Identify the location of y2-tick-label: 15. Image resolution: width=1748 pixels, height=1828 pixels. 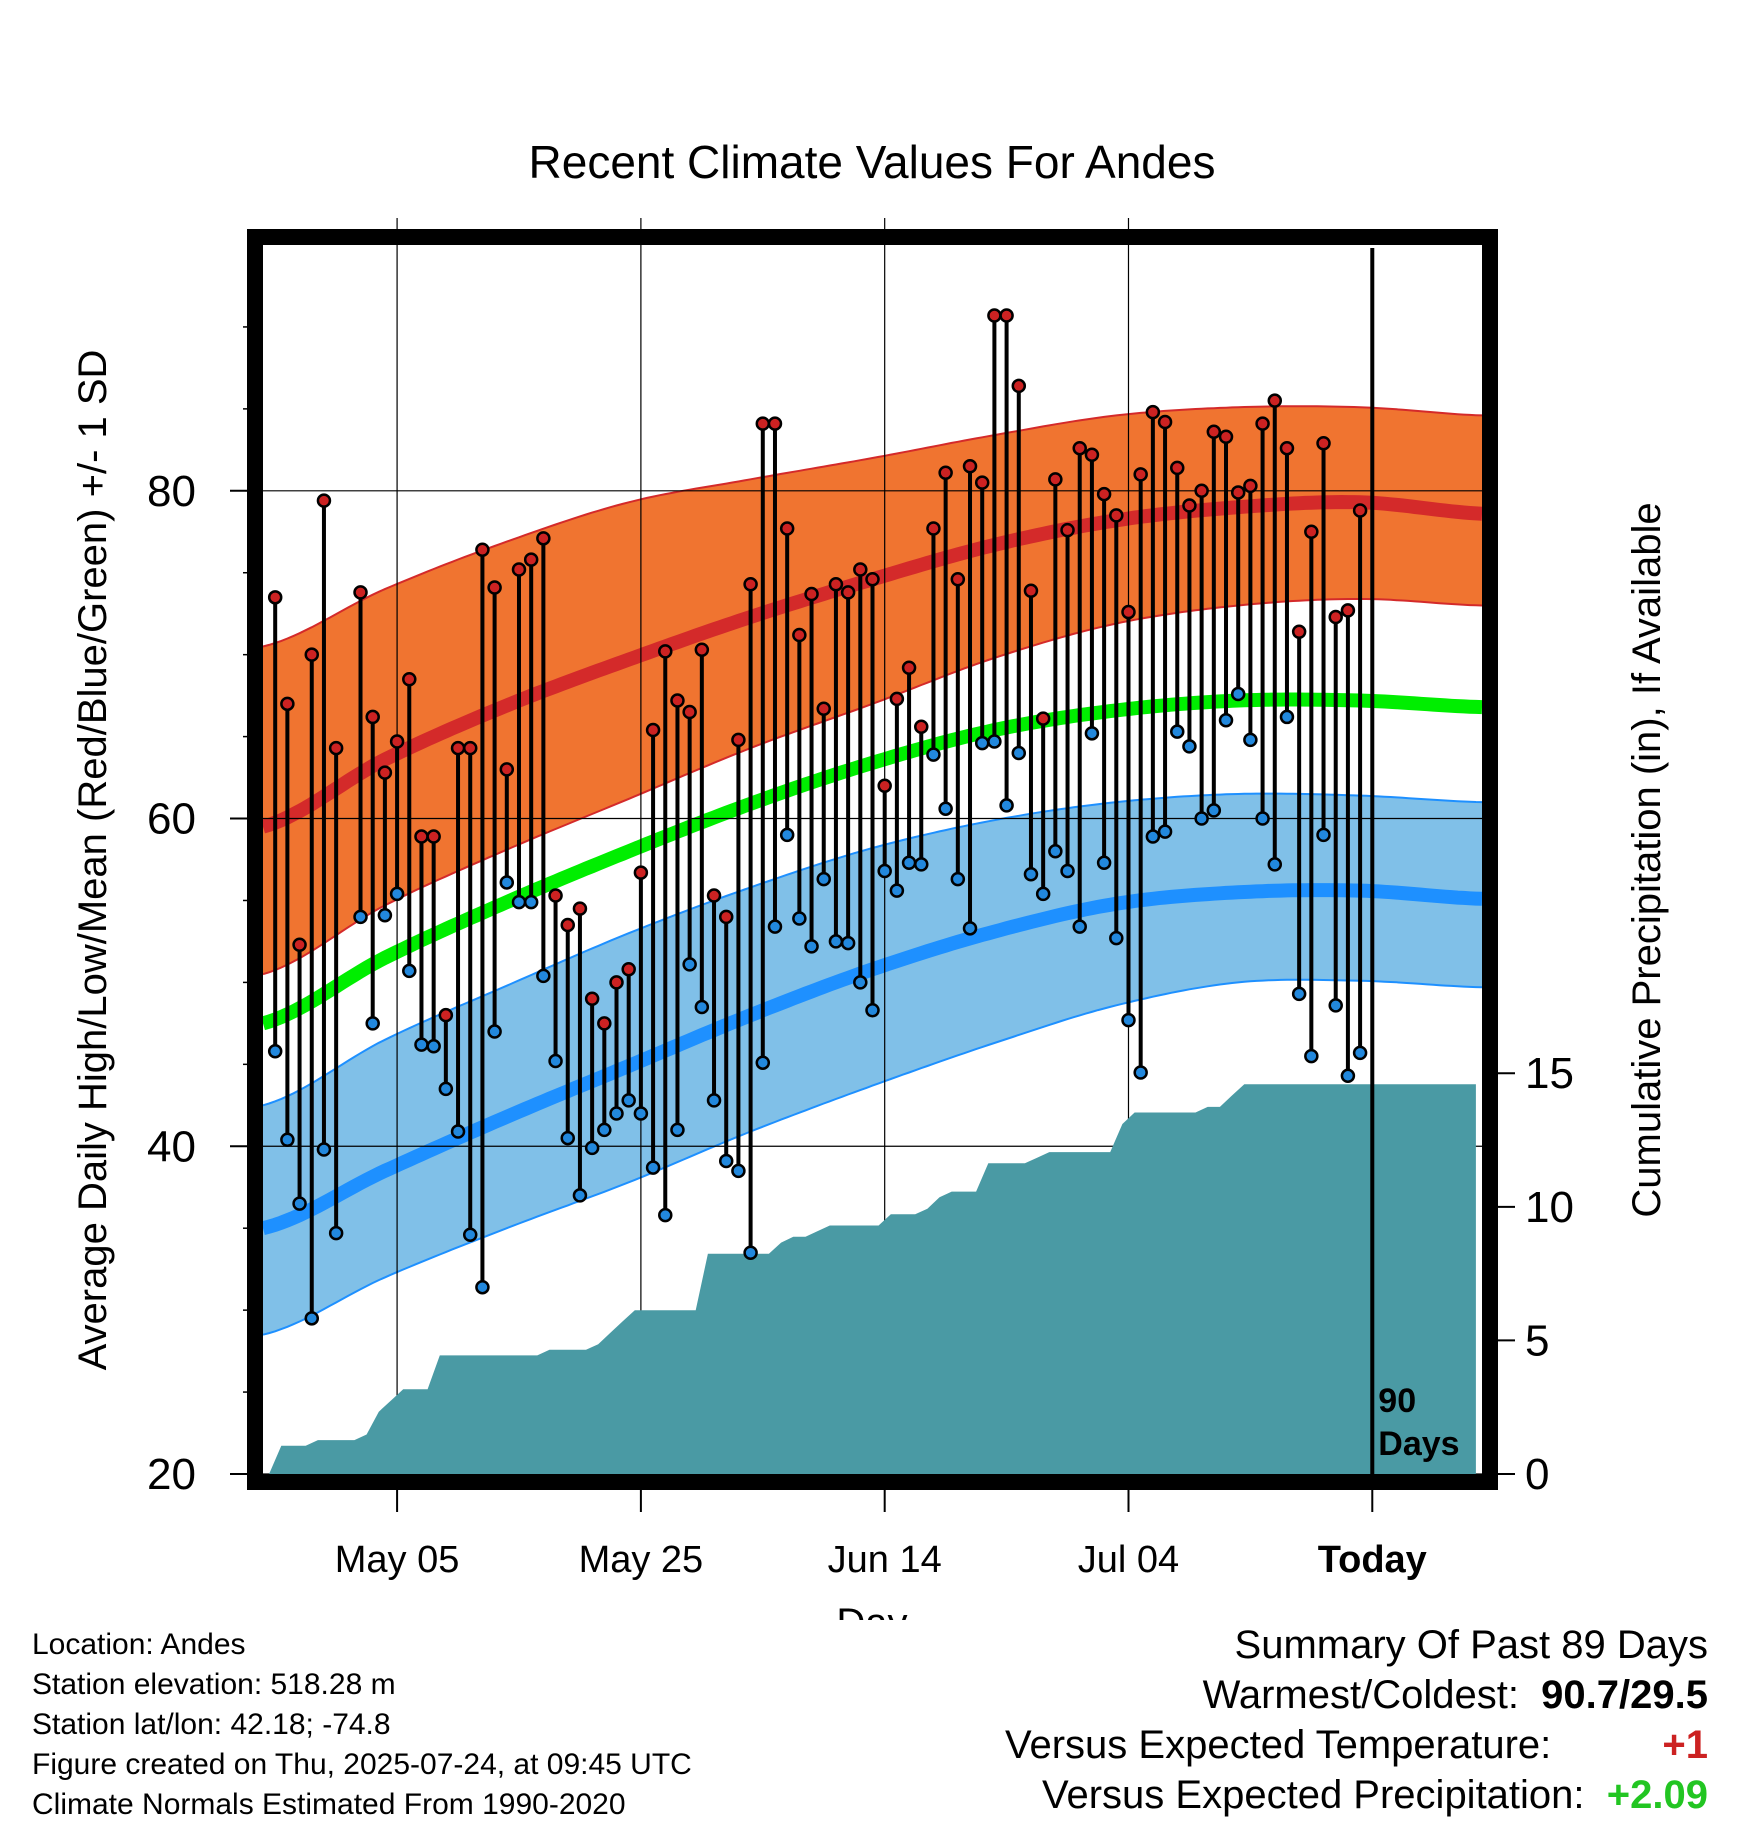
(1549, 1073).